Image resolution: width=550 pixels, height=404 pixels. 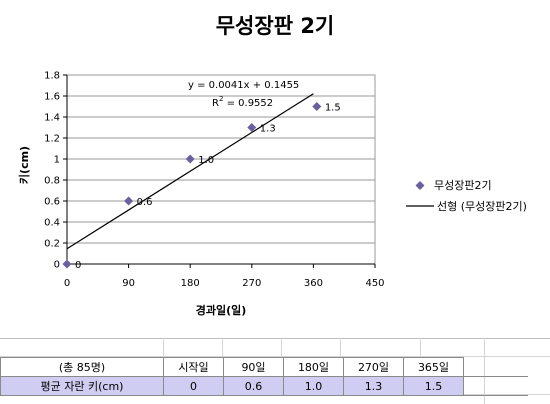 What do you see at coordinates (215, 103) in the screenshot?
I see `r2-label: R` at bounding box center [215, 103].